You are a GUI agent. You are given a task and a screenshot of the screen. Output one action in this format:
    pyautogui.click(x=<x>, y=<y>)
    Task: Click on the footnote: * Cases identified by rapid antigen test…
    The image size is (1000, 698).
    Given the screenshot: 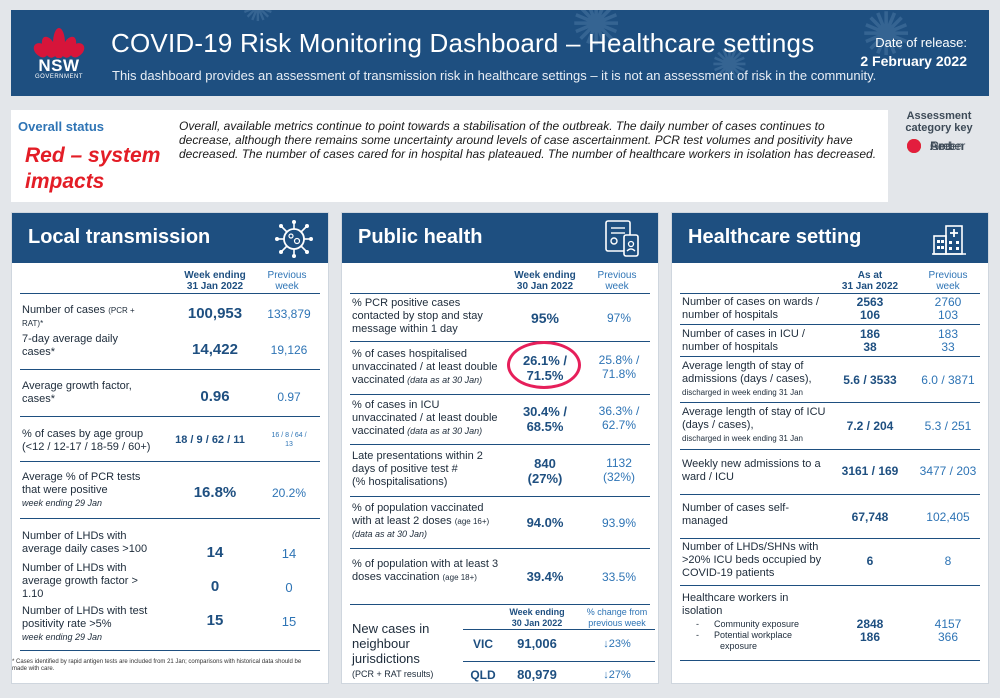 What is the action you would take?
    pyautogui.click(x=157, y=665)
    